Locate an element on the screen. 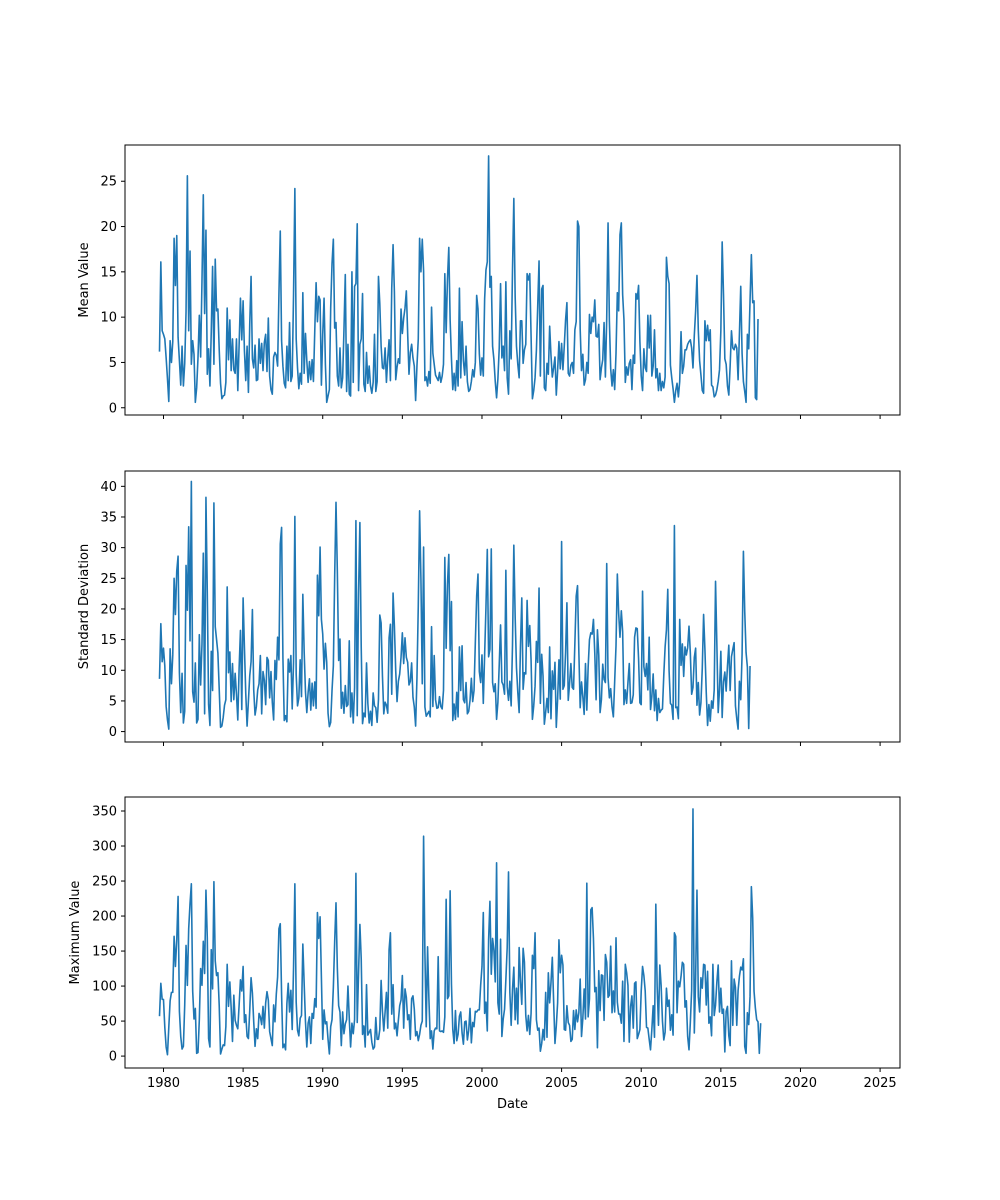  y-tick-label: 40 is located at coordinates (108, 487).